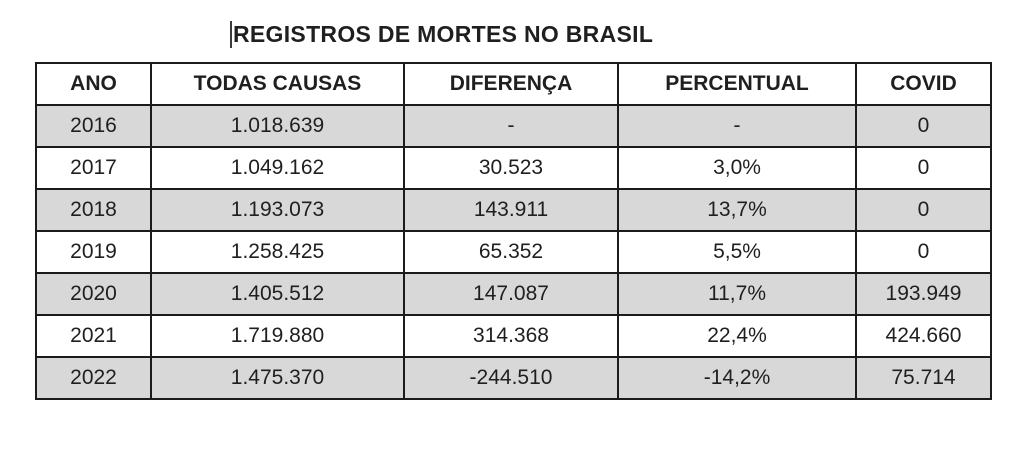 The image size is (1024, 452). Describe the element at coordinates (93, 336) in the screenshot. I see `table-cell: 2021` at that location.